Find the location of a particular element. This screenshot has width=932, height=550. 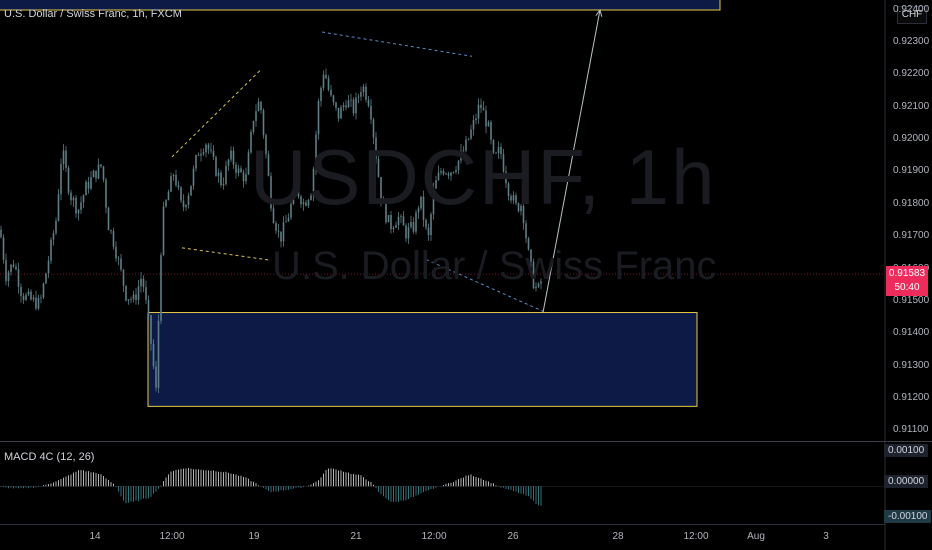

price-tick-label: 0.91700 is located at coordinates (911, 236).